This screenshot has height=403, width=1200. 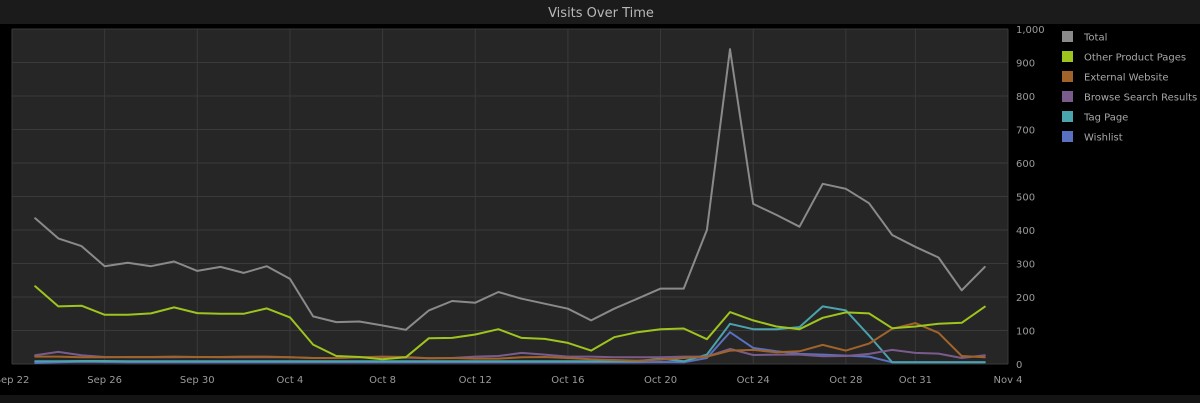 I want to click on y-tick-label: 800, so click(x=1025, y=97).